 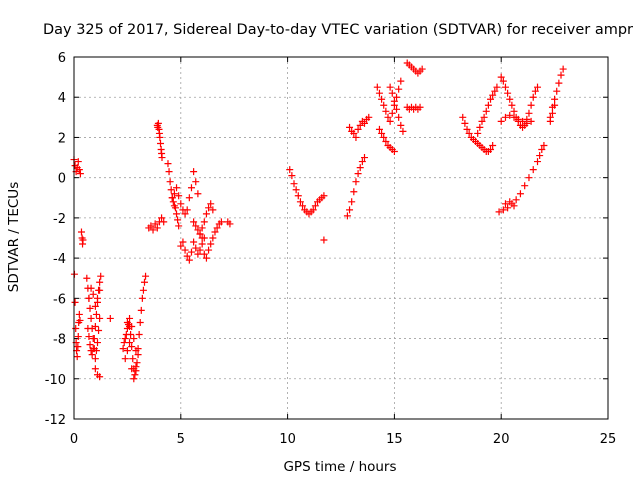 What do you see at coordinates (59, 259) in the screenshot?
I see `y-tick-label: -4` at bounding box center [59, 259].